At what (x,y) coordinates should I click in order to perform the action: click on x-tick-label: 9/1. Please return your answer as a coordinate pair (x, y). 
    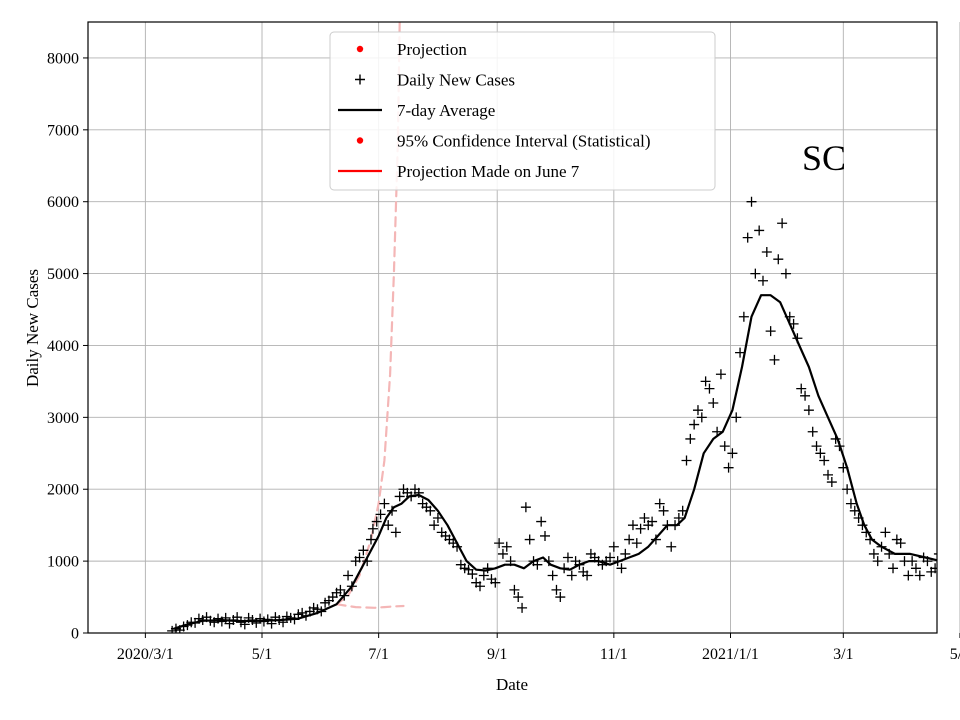
    Looking at the image, I should click on (497, 654).